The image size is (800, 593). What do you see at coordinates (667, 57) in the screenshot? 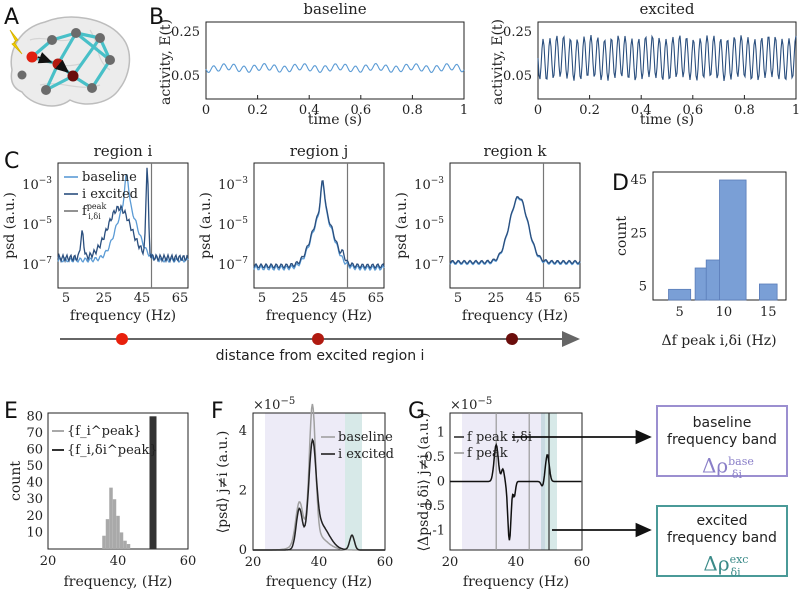
I see `excited-activity-trace` at bounding box center [667, 57].